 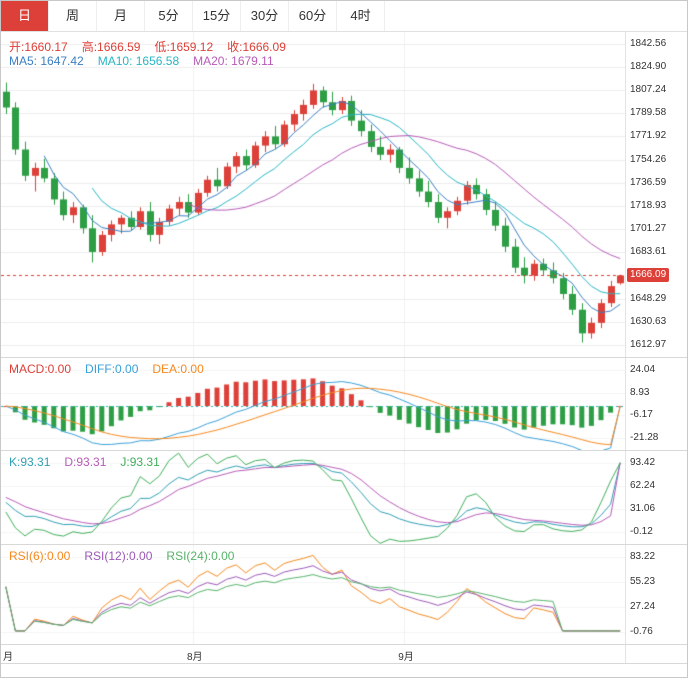 I want to click on dea-readout: DEA:0.00, so click(x=178, y=369).